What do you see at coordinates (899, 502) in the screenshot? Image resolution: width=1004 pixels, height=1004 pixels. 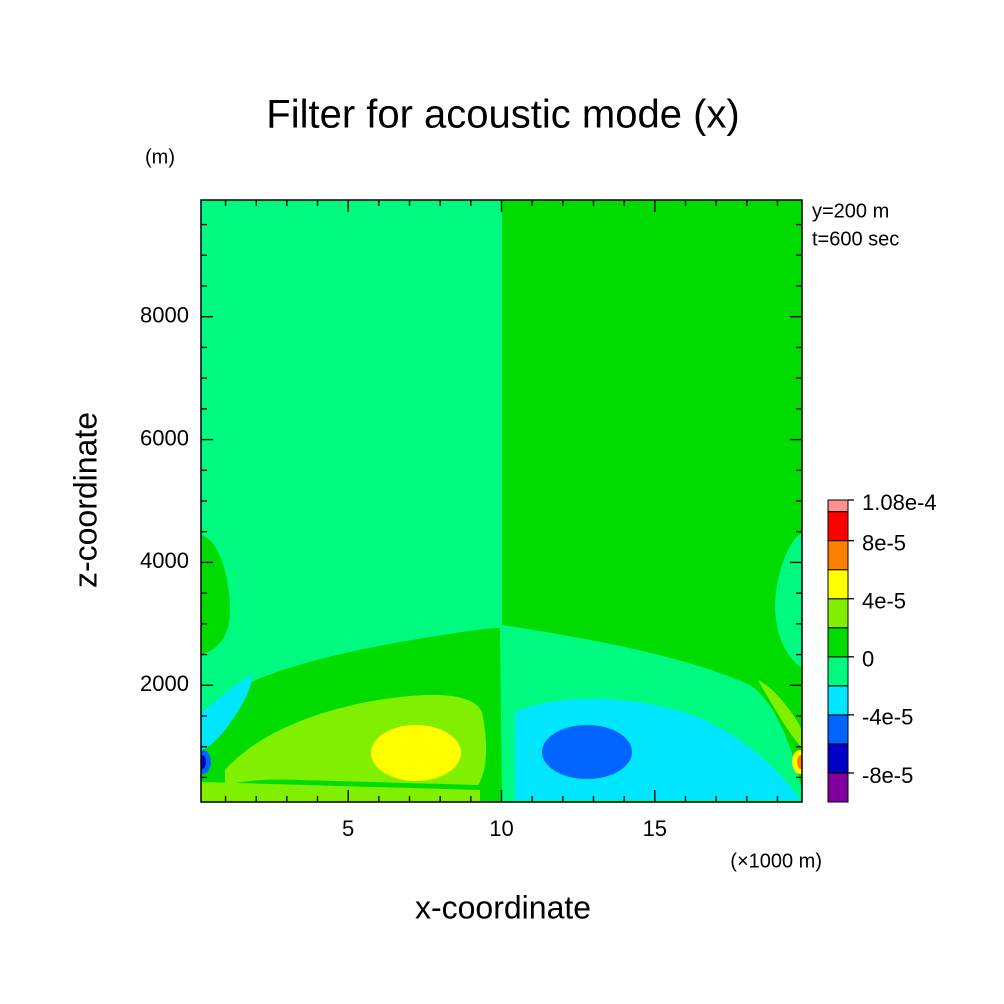 I see `colorbar-tick-label: 1.08e-4` at bounding box center [899, 502].